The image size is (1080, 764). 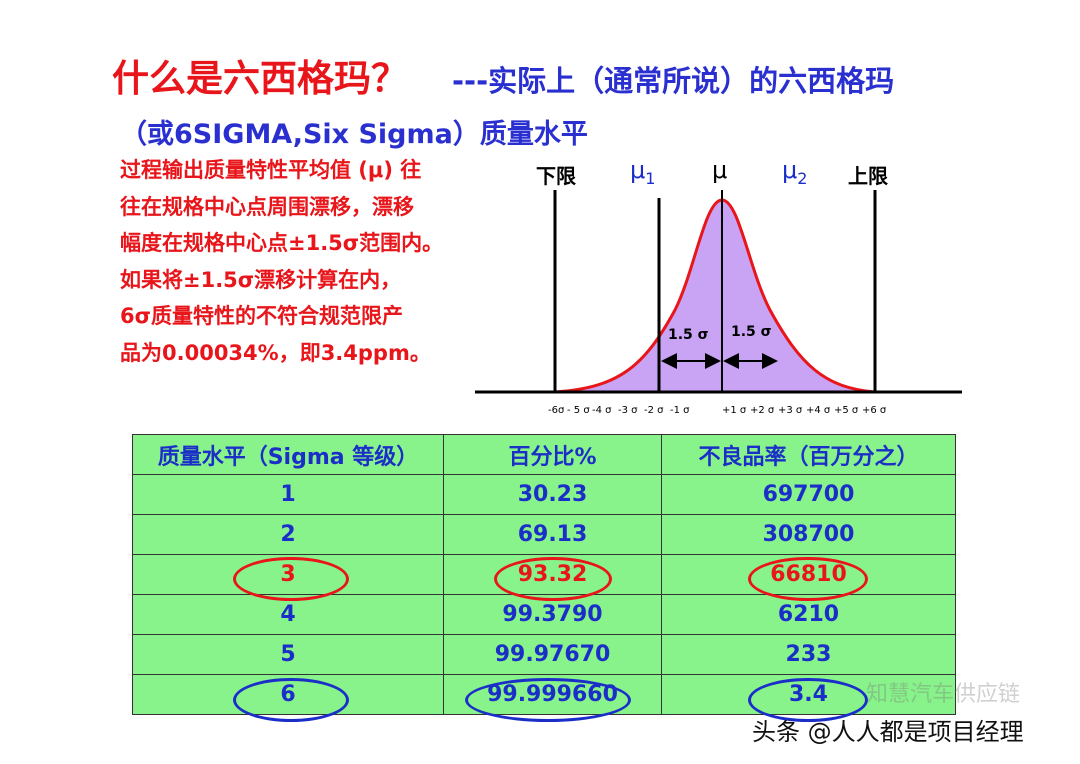 What do you see at coordinates (552, 694) in the screenshot?
I see `table-cell: 99.999660` at bounding box center [552, 694].